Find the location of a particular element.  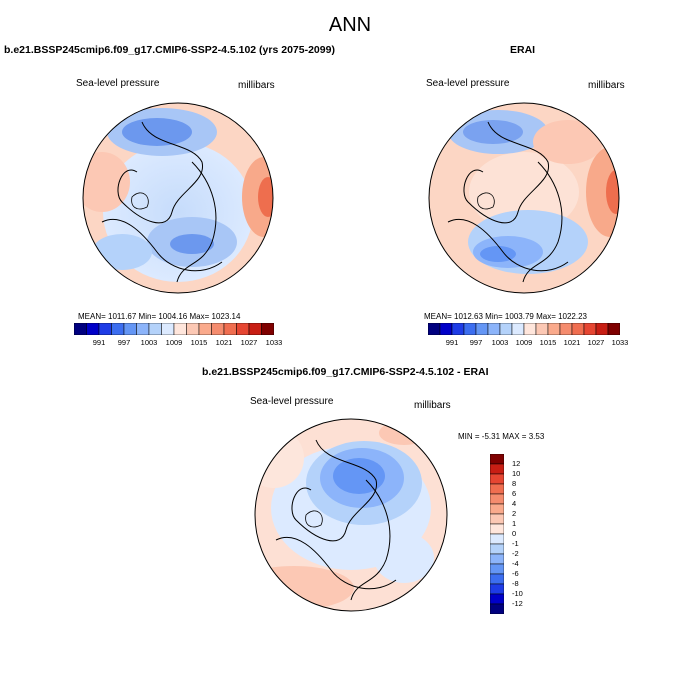

panel2-colorbar is located at coordinates (524, 329).